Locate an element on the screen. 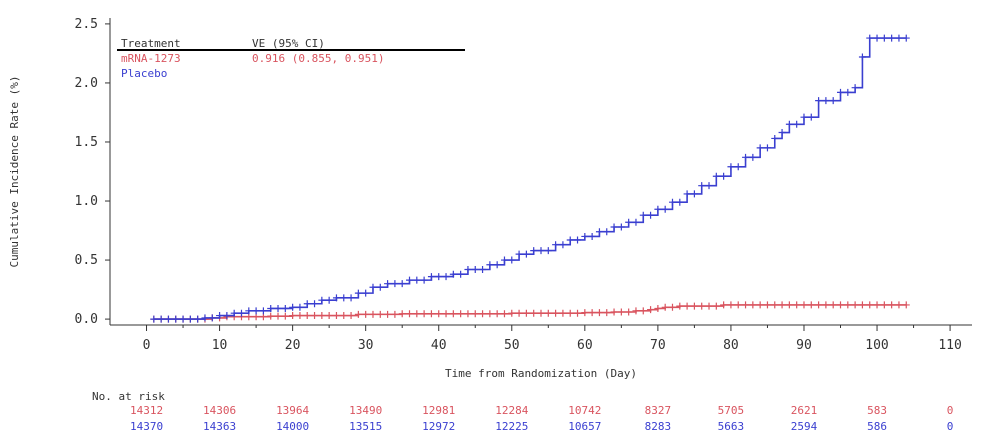  y-tick-label: 0.5 is located at coordinates (86, 260).